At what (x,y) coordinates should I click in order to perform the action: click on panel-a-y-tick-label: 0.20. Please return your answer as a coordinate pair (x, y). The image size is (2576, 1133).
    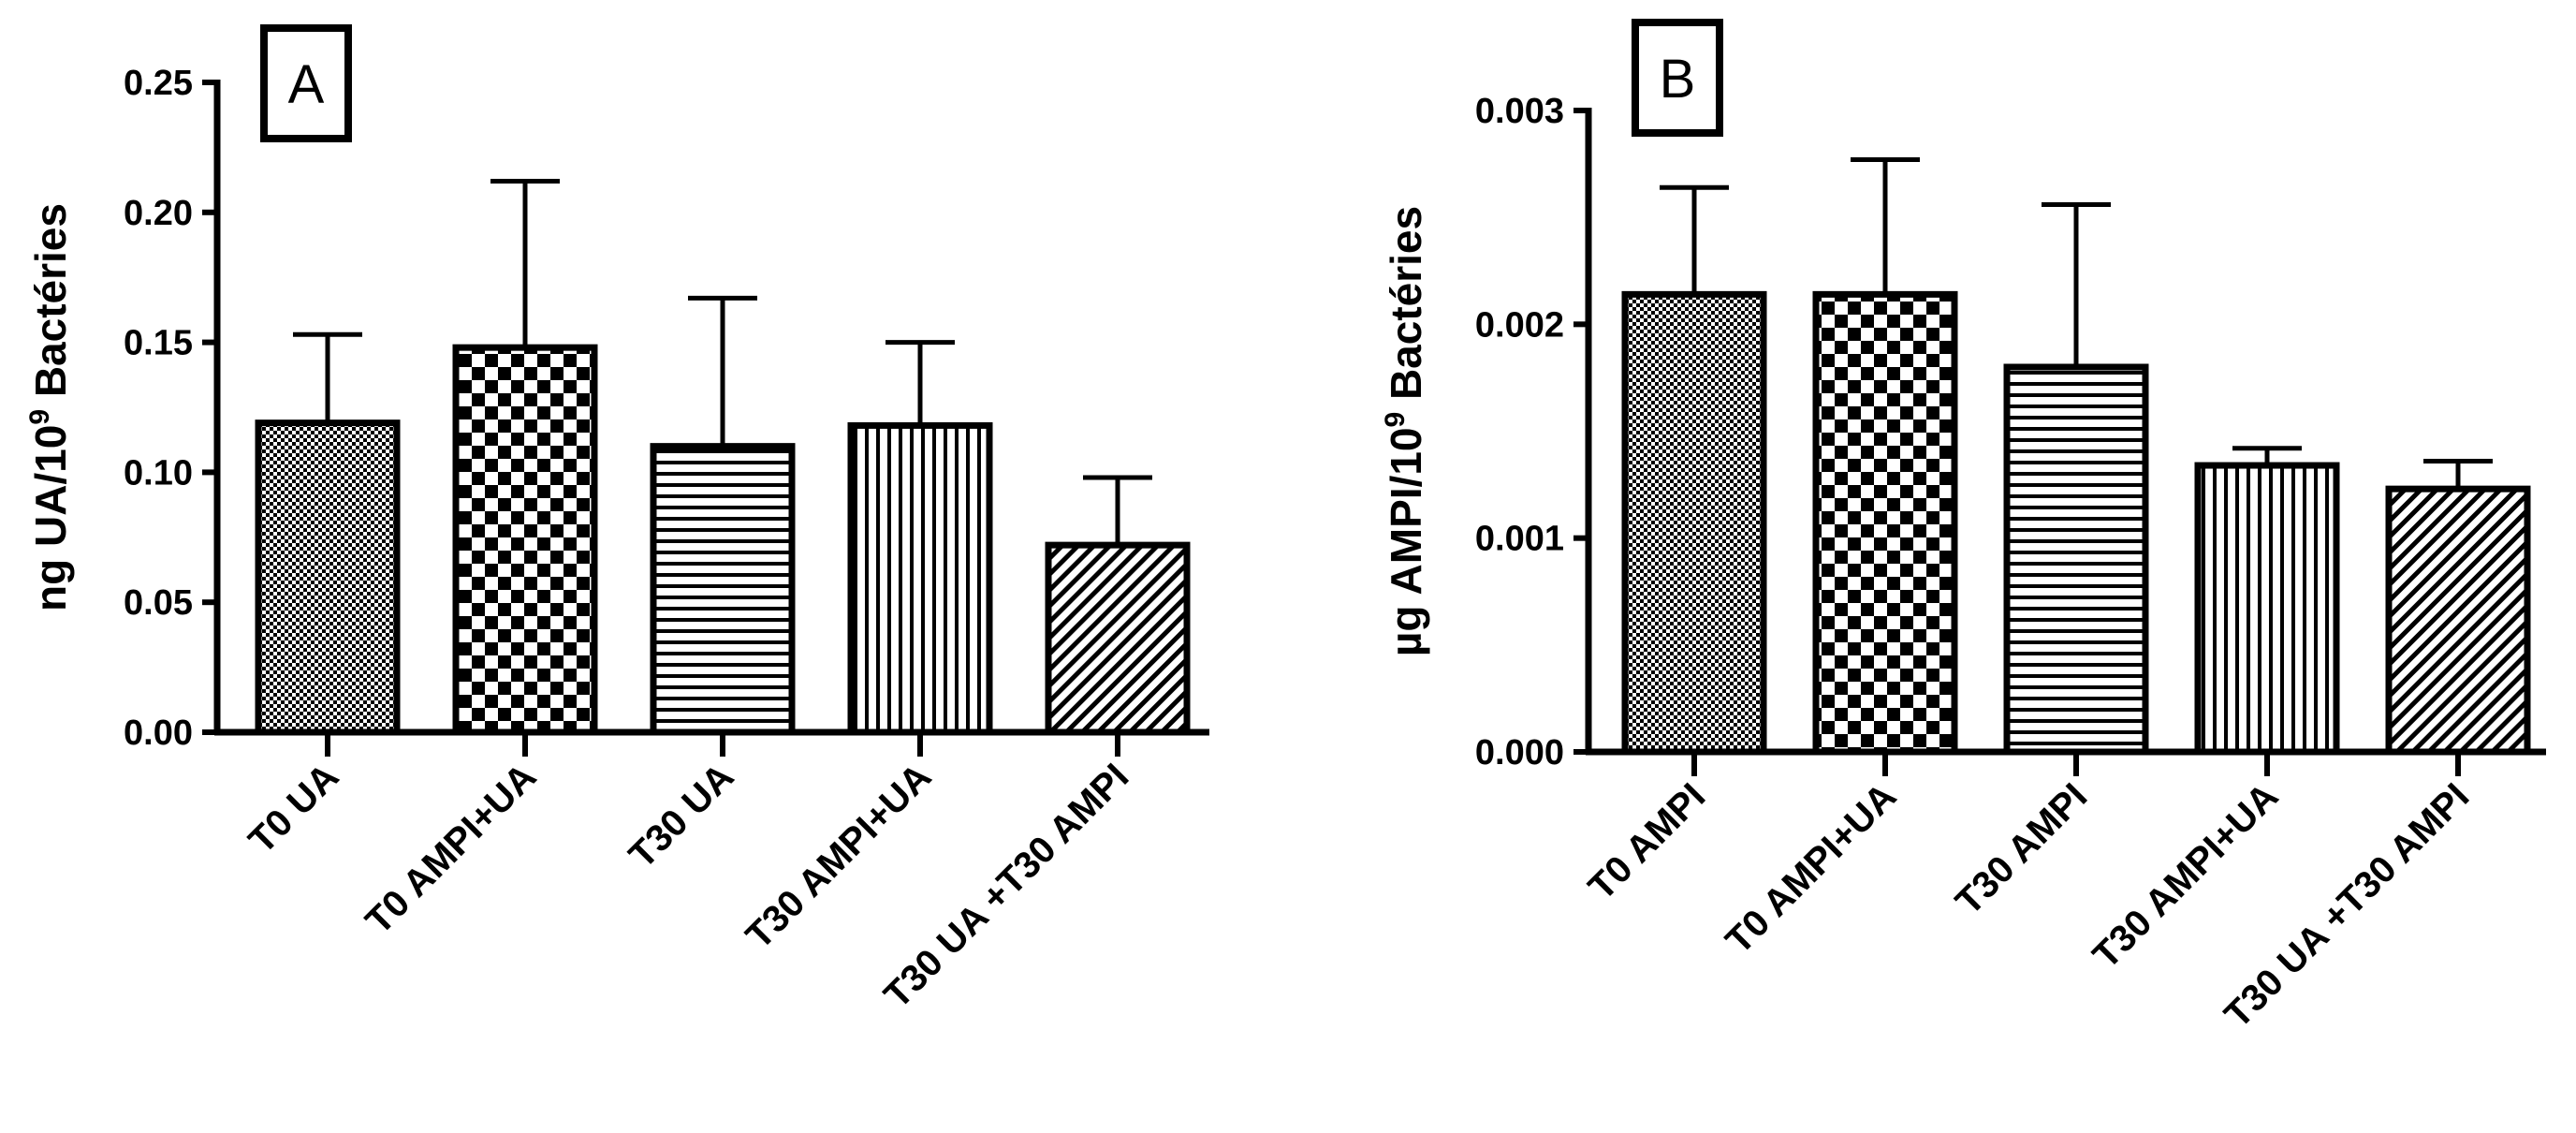
    Looking at the image, I should click on (158, 213).